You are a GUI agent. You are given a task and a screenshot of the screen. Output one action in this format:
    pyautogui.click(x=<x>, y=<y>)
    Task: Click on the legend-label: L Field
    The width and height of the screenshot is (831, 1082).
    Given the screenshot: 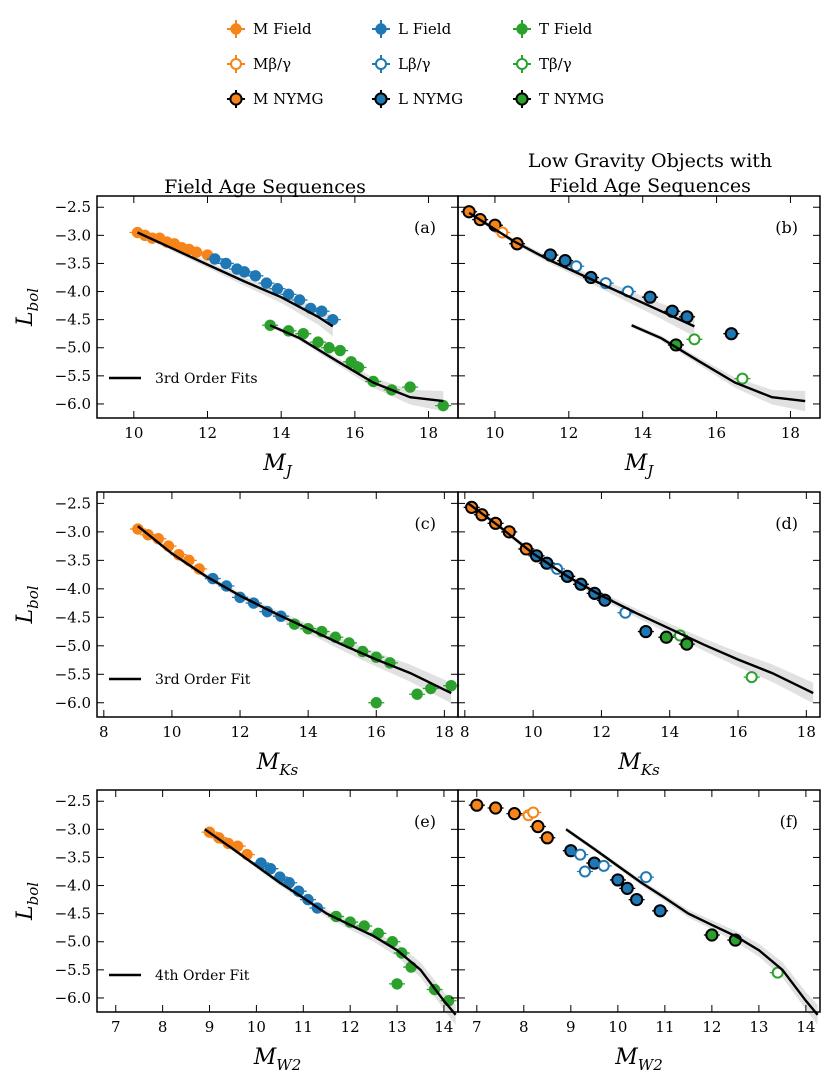 What is the action you would take?
    pyautogui.click(x=425, y=29)
    